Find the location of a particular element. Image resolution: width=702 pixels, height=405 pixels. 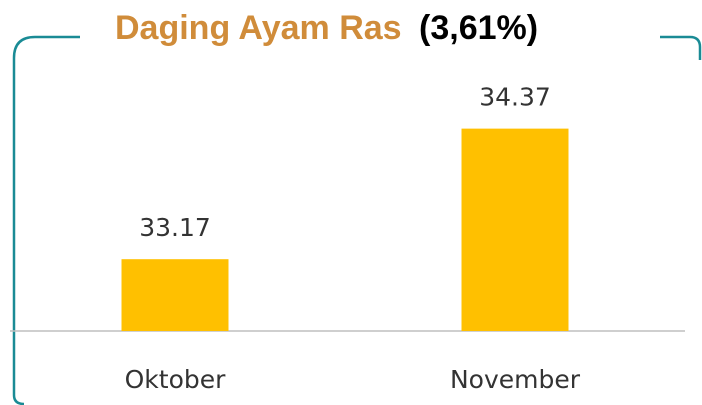

value-label: 34.37 is located at coordinates (515, 97).